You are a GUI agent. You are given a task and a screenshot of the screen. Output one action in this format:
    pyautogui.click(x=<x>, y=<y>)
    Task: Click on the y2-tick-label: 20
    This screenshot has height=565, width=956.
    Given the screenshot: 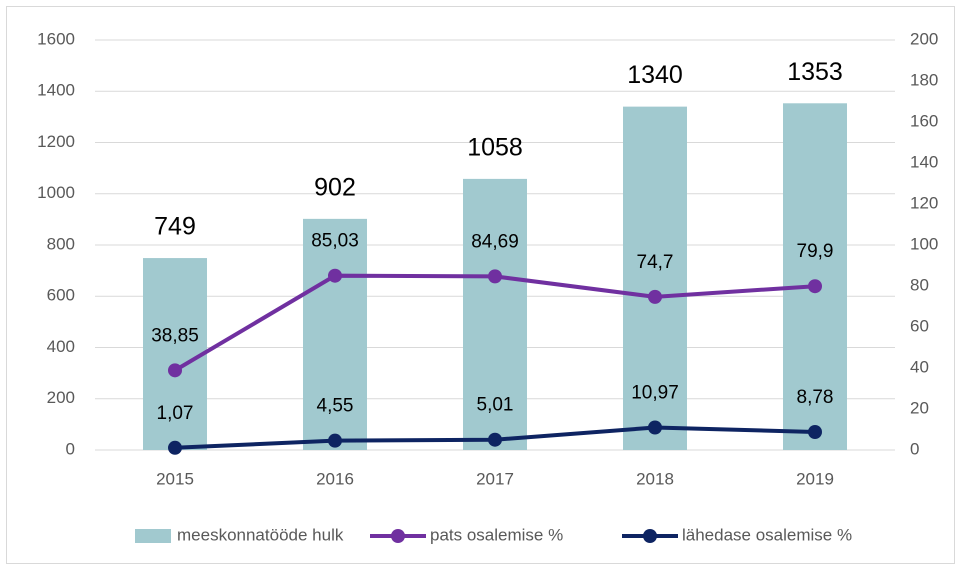 What is the action you would take?
    pyautogui.click(x=919, y=407)
    